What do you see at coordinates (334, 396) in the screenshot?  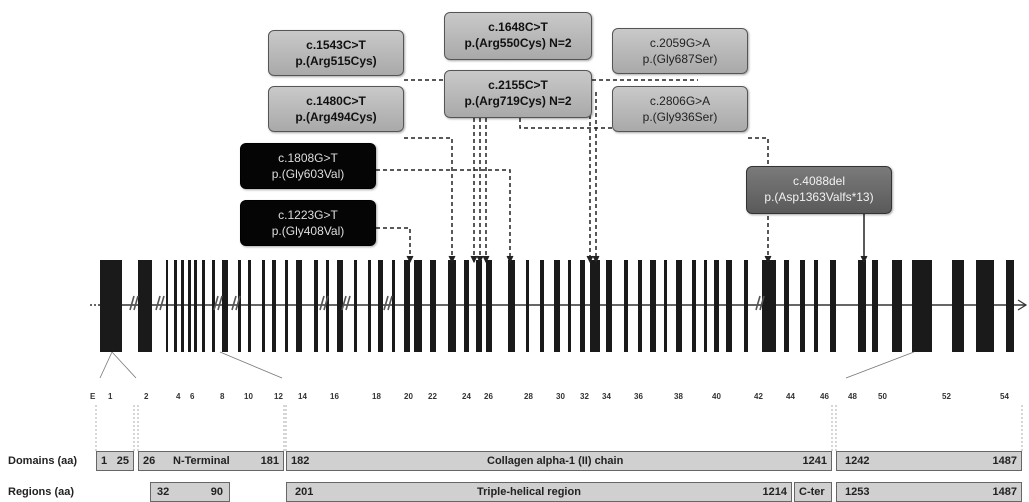 I see `exon-number-label: 16` at bounding box center [334, 396].